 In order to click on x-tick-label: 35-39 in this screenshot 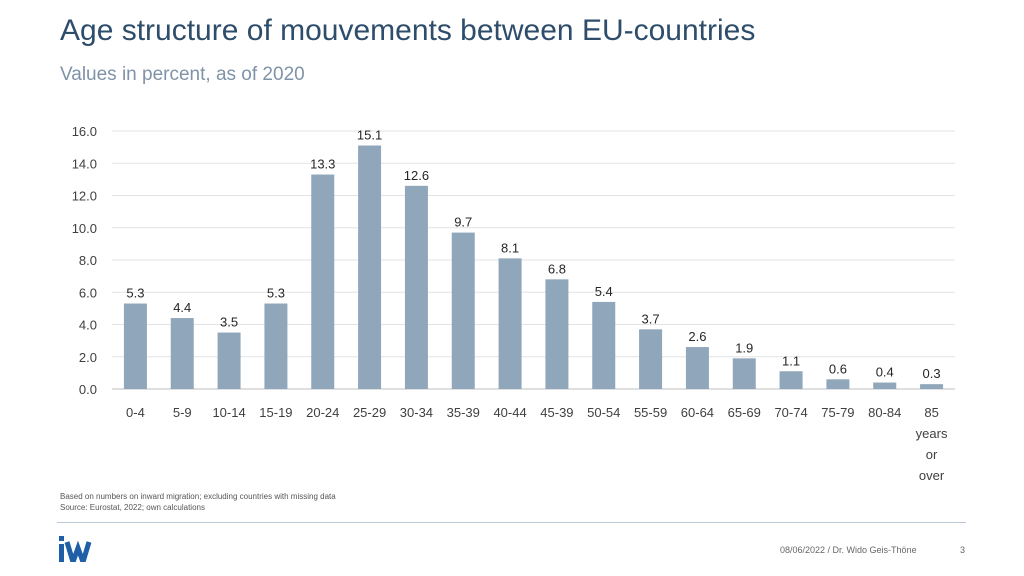, I will do `click(463, 412)`.